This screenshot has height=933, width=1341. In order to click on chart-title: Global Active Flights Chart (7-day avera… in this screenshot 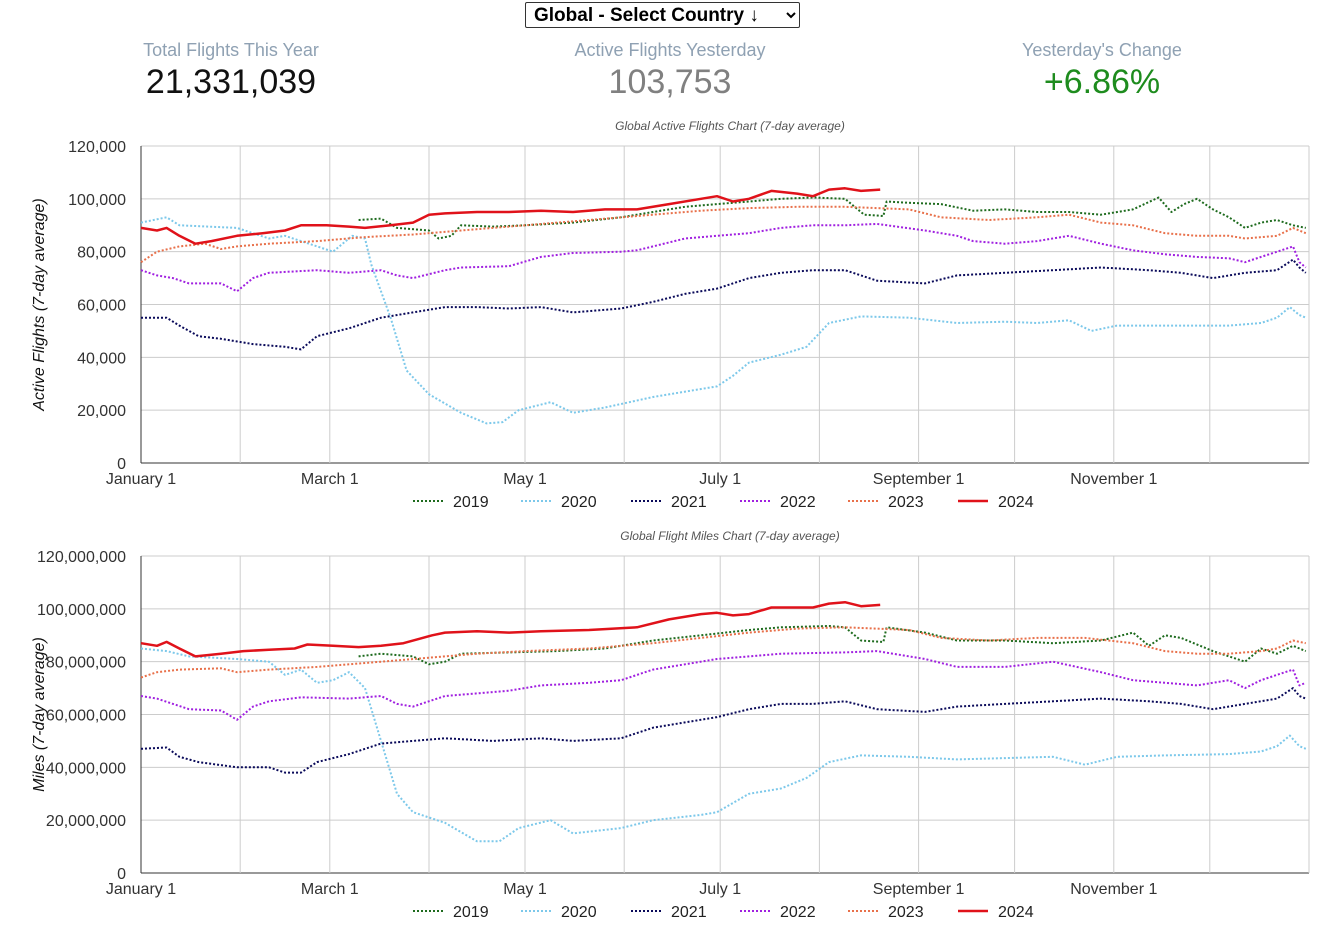, I will do `click(730, 126)`.